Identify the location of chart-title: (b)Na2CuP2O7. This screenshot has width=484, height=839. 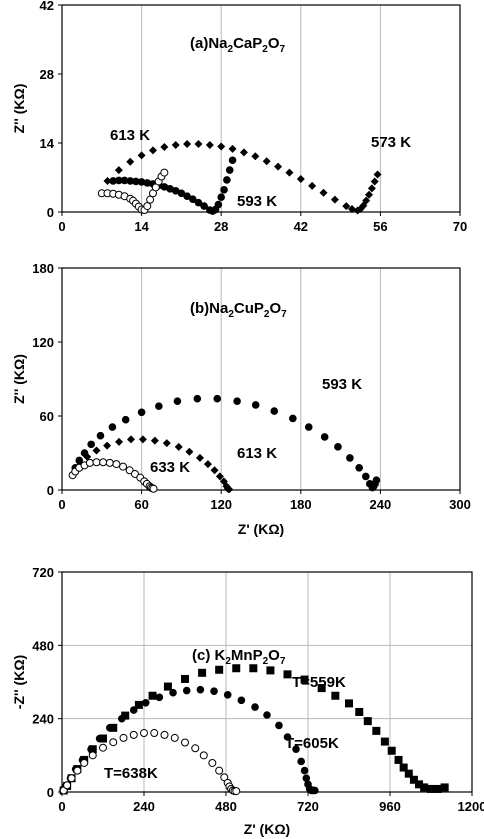
(238, 310).